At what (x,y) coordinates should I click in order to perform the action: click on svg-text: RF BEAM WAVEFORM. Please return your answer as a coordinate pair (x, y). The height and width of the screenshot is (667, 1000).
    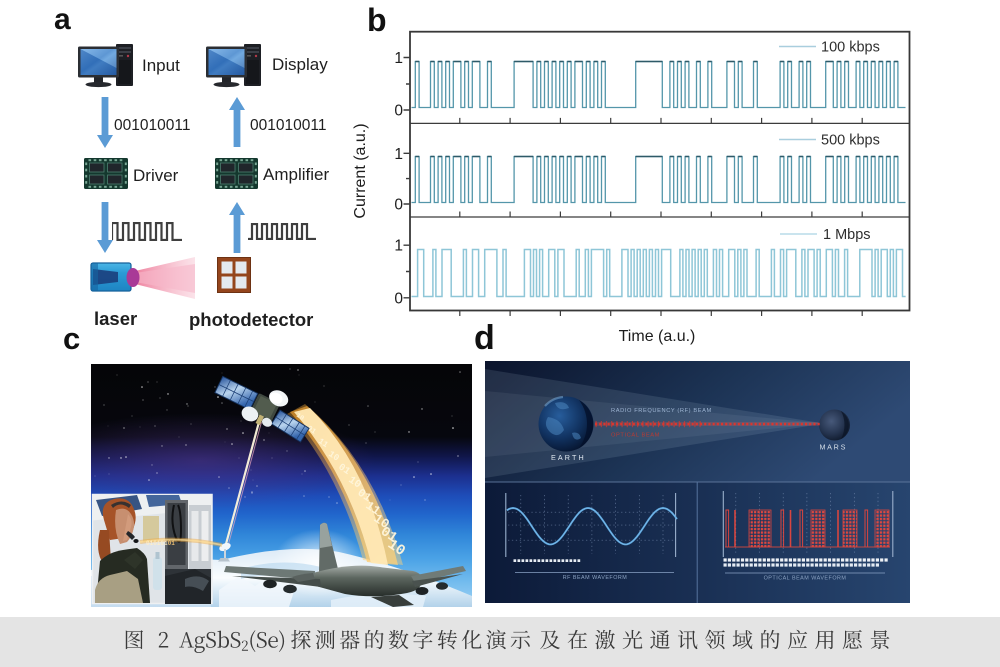
    Looking at the image, I should click on (595, 578).